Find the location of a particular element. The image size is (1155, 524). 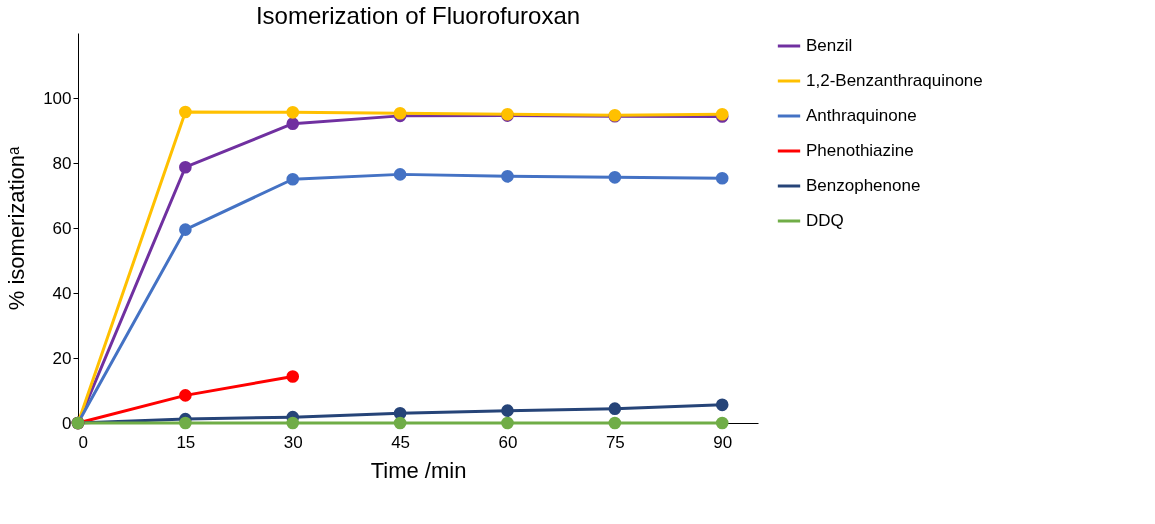

x-tick-label: 45 is located at coordinates (401, 442).